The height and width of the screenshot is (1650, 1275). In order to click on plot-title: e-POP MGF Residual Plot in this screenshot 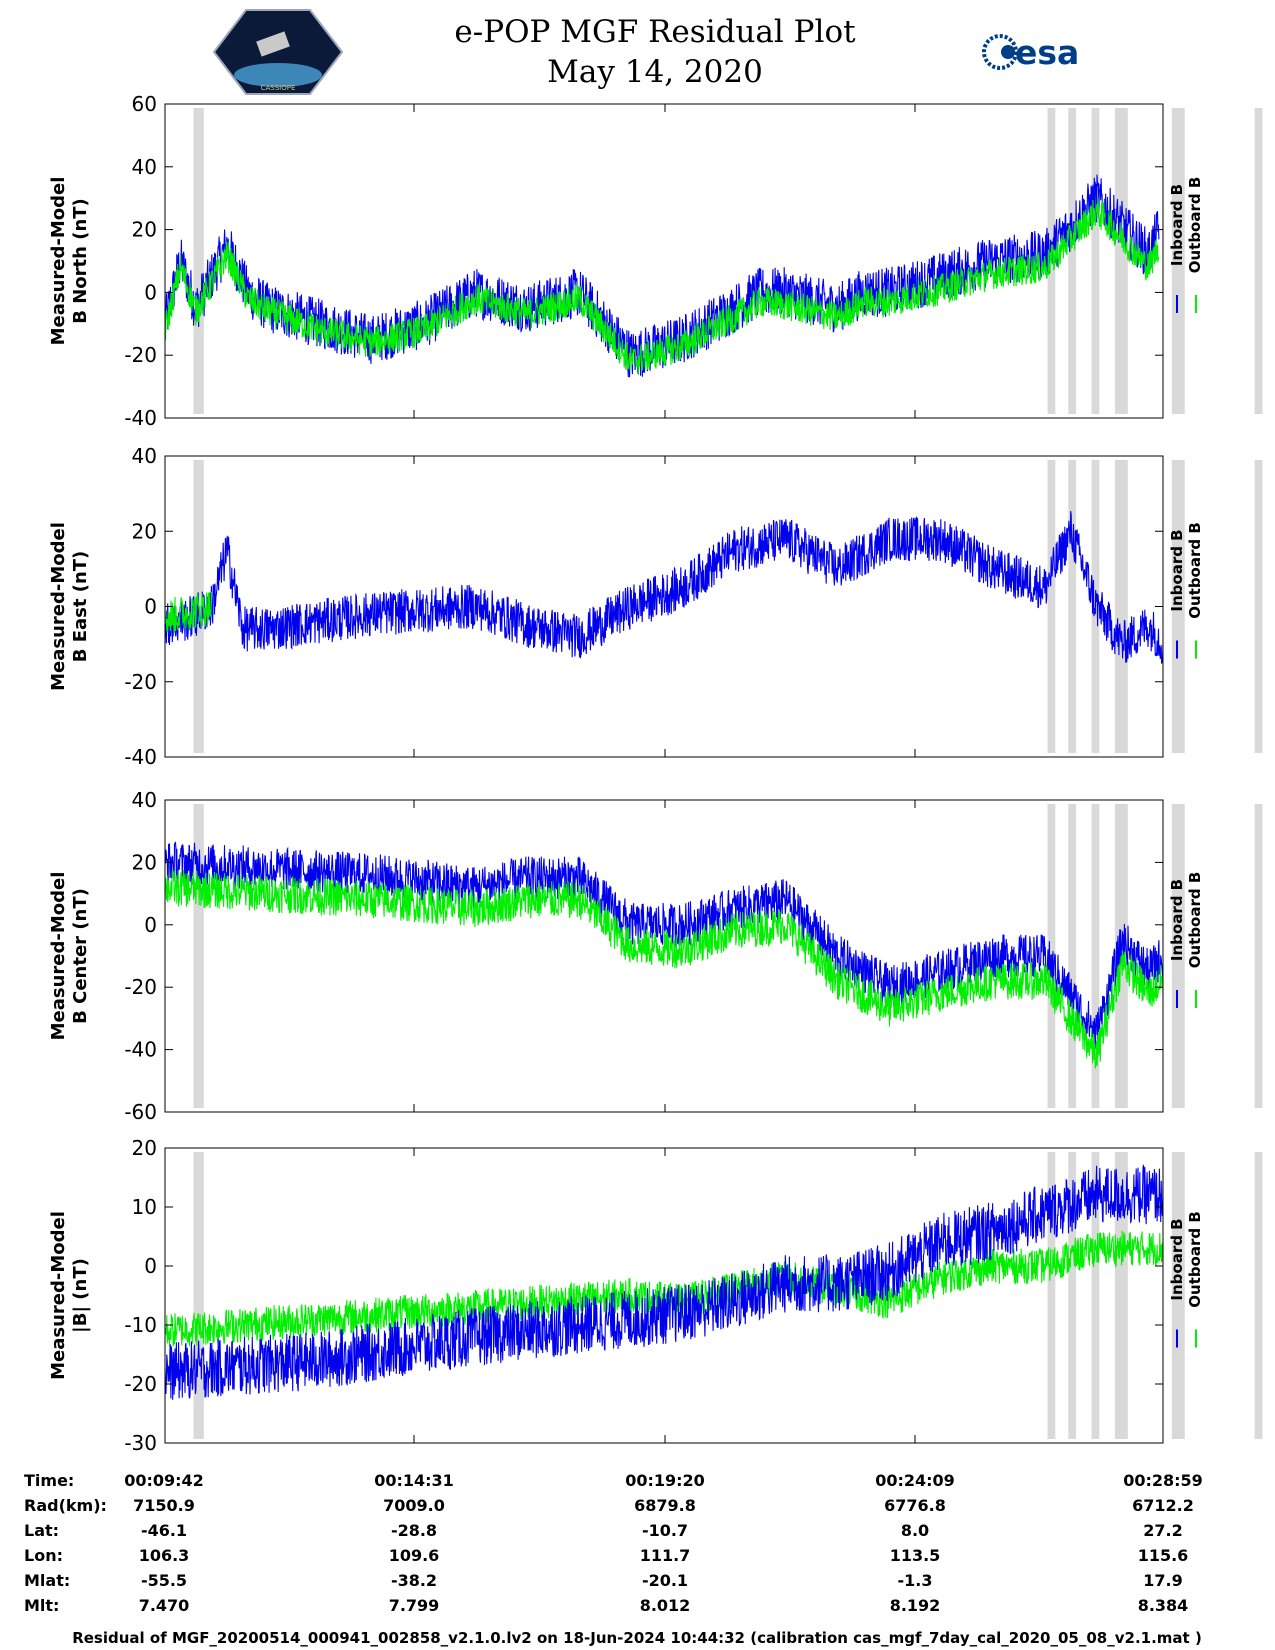, I will do `click(655, 32)`.